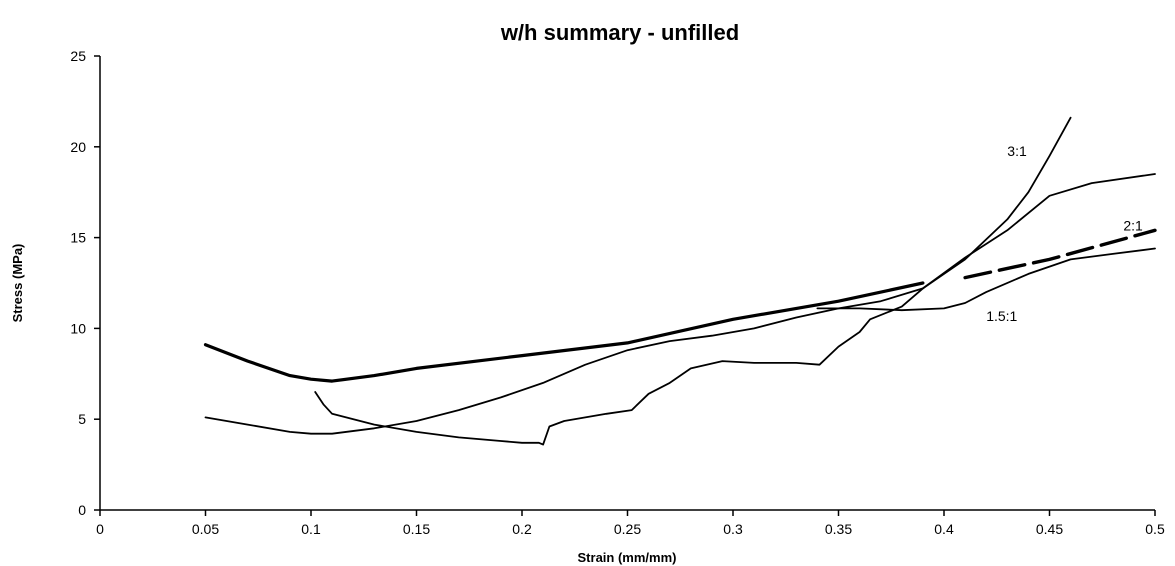  Describe the element at coordinates (311, 529) in the screenshot. I see `x-tick-label: 0.1` at that location.